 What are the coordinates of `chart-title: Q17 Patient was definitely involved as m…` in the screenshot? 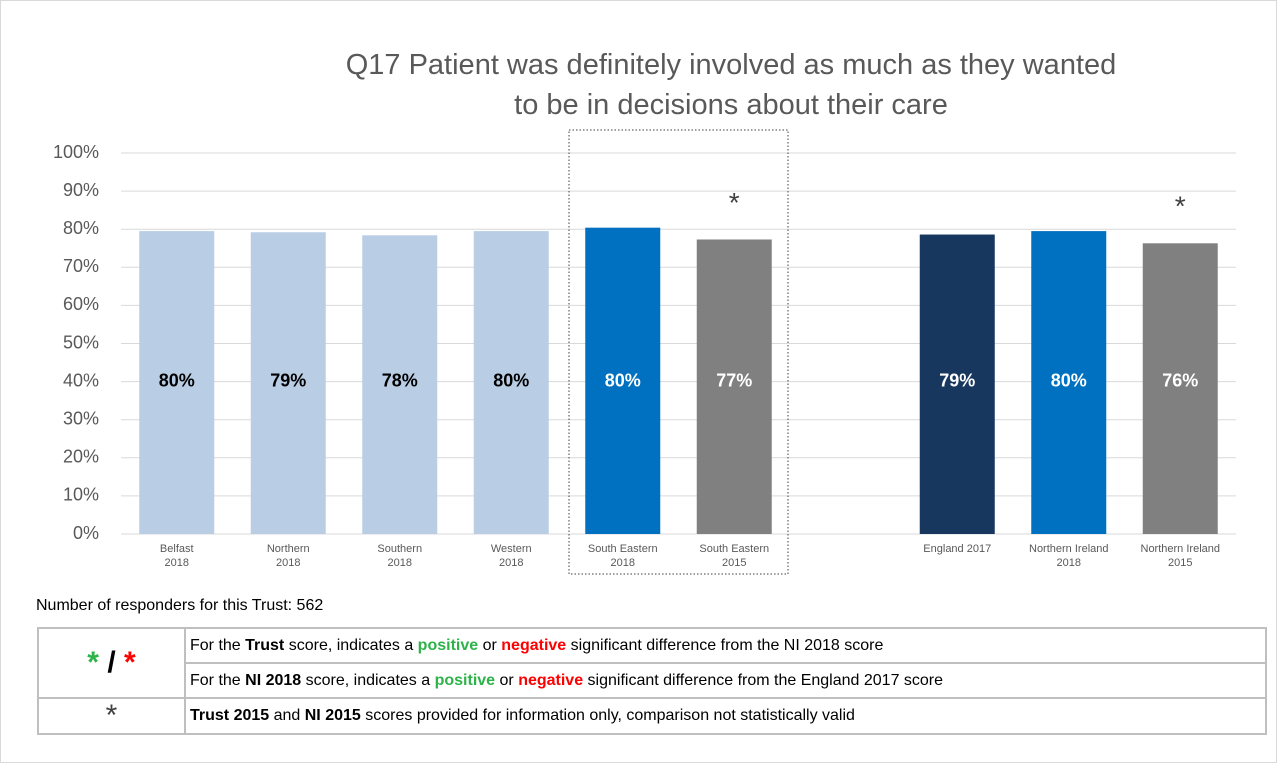 It's located at (731, 85).